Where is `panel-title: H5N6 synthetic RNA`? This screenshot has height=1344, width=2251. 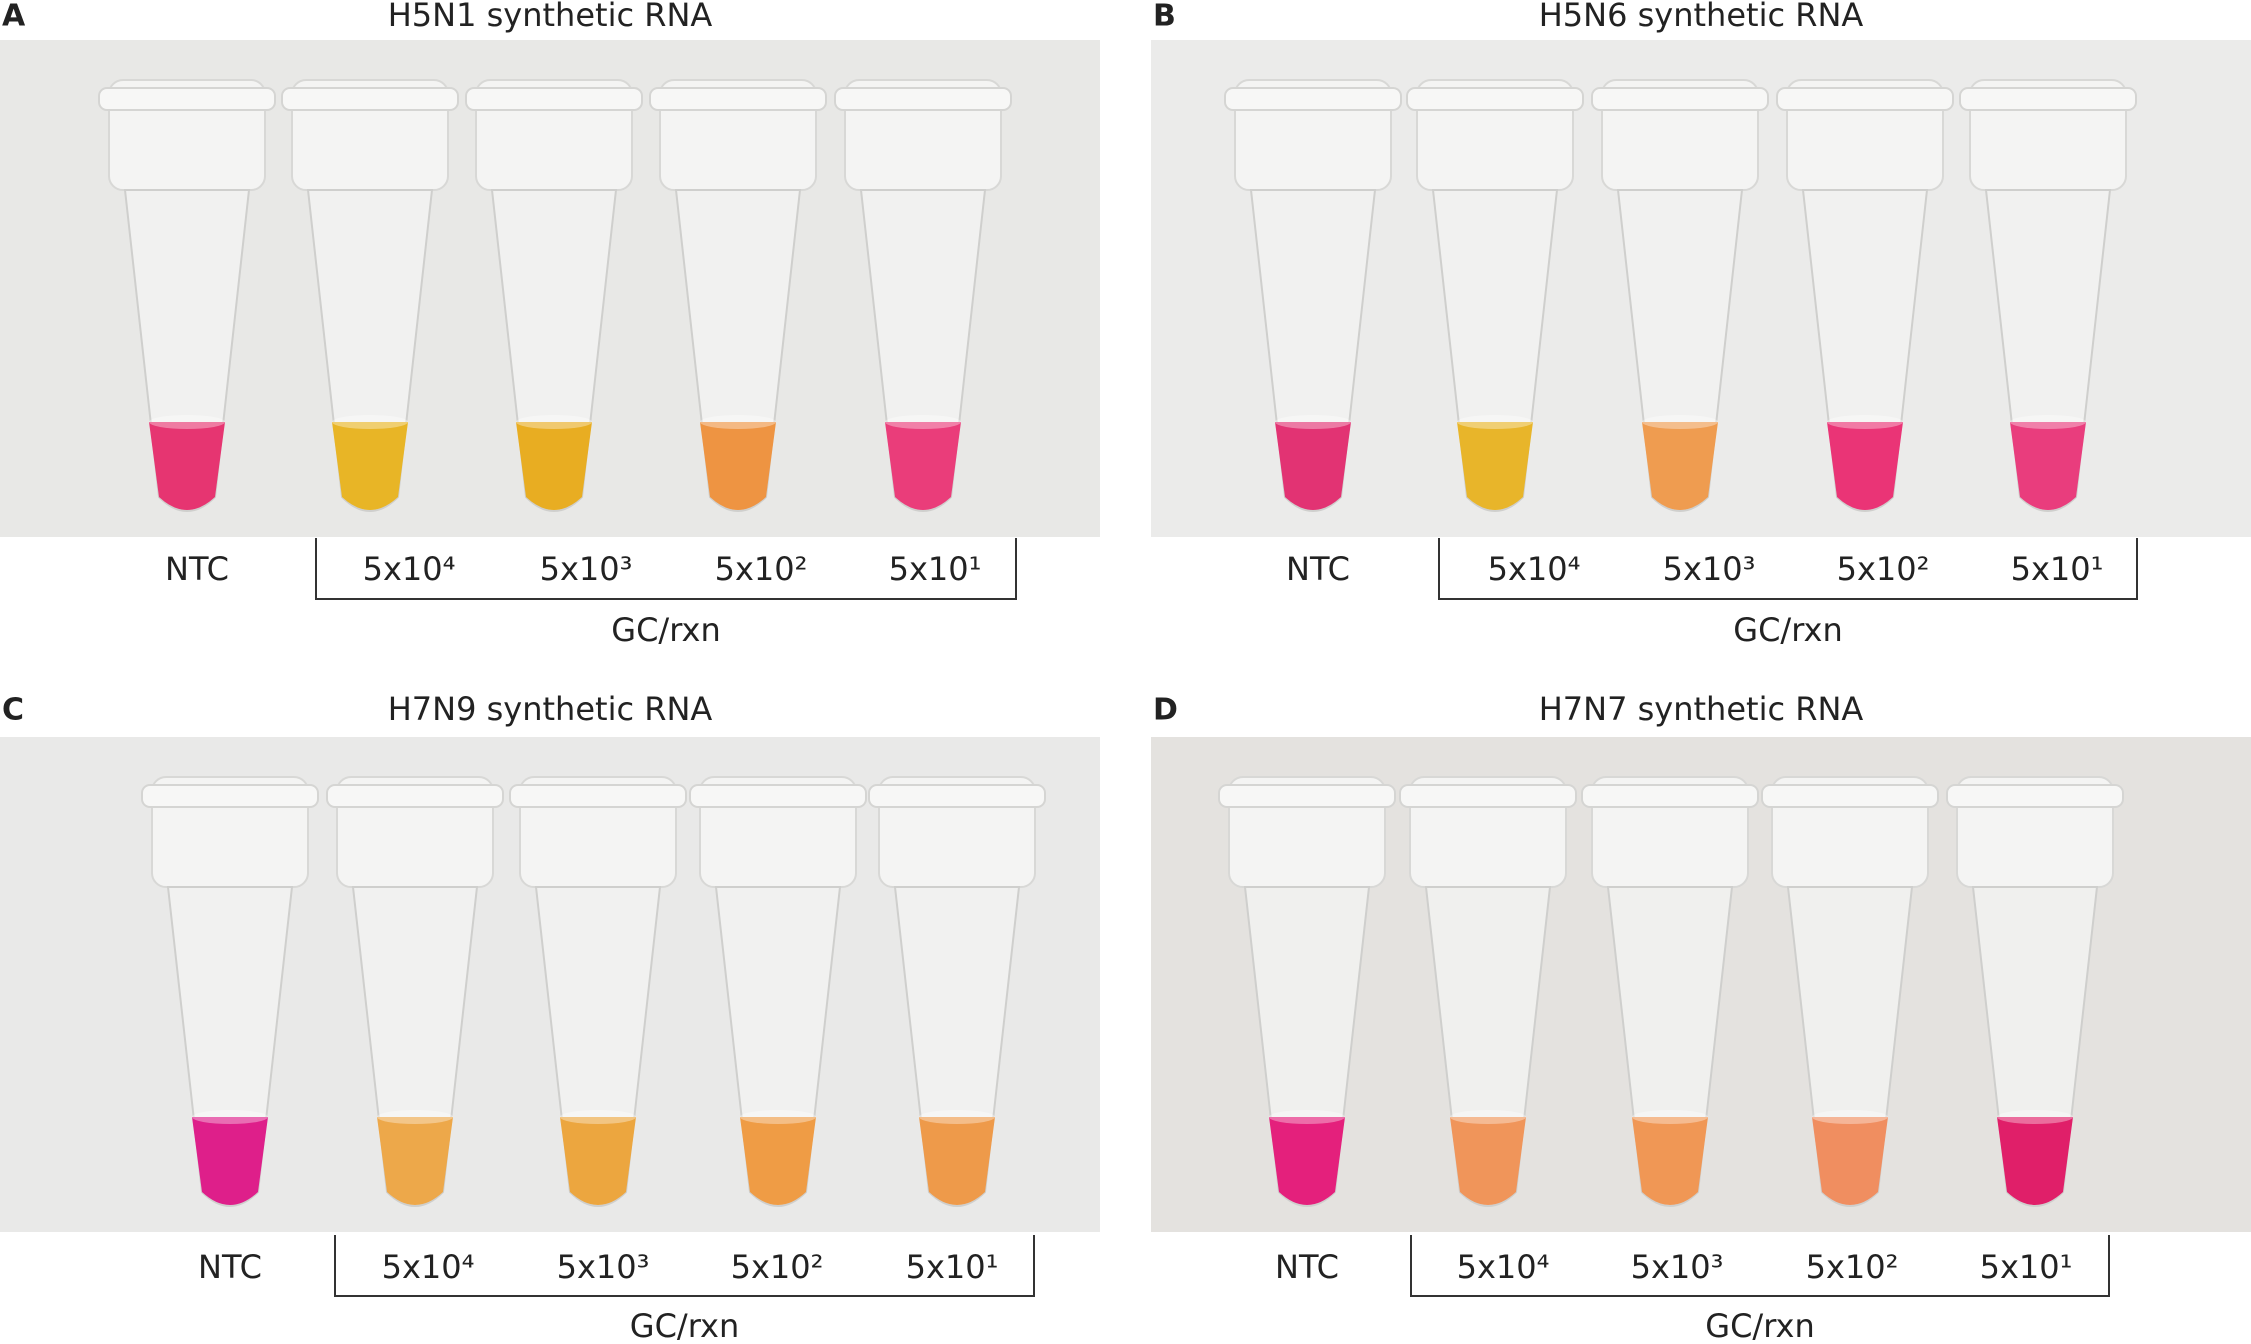
panel-title: H5N6 synthetic RNA is located at coordinates (1701, 17).